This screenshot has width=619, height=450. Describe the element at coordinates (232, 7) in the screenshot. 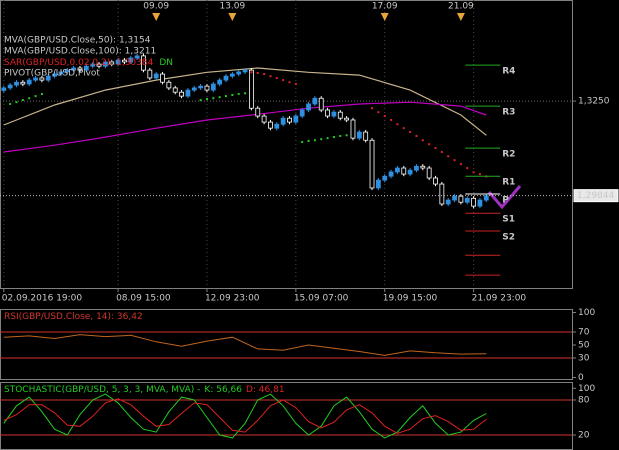

I see `date-marker-label: 13.09` at that location.